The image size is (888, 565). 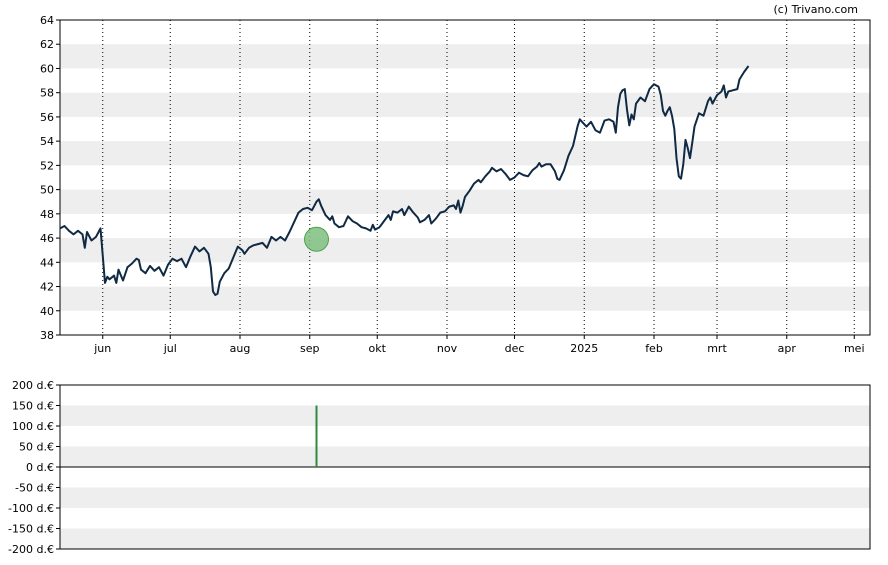 I want to click on y-tick-label: 40, so click(x=47, y=311).